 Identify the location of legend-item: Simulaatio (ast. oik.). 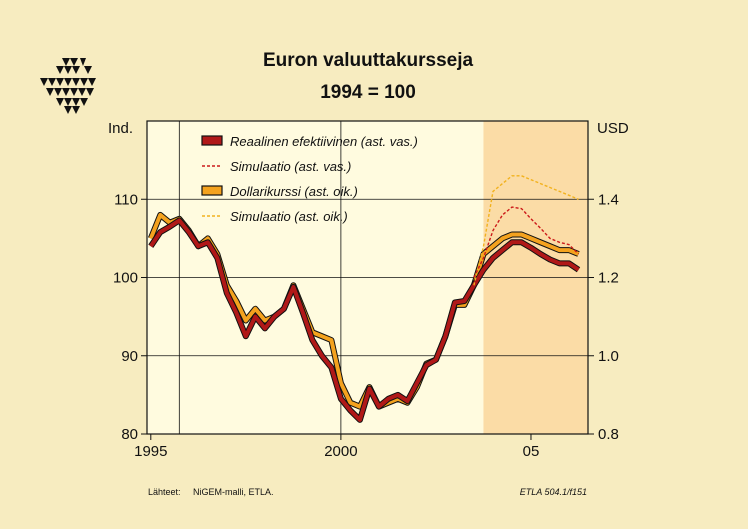
(275, 216).